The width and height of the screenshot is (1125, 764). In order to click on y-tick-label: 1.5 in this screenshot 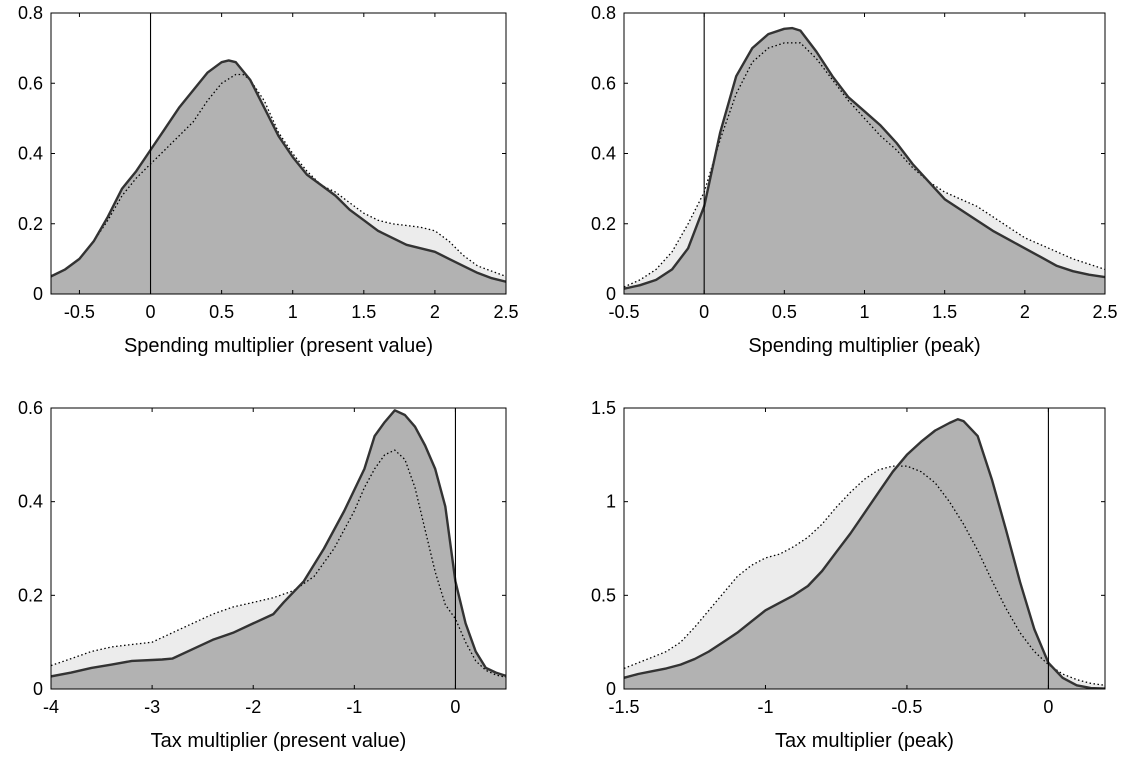, I will do `click(603, 408)`.